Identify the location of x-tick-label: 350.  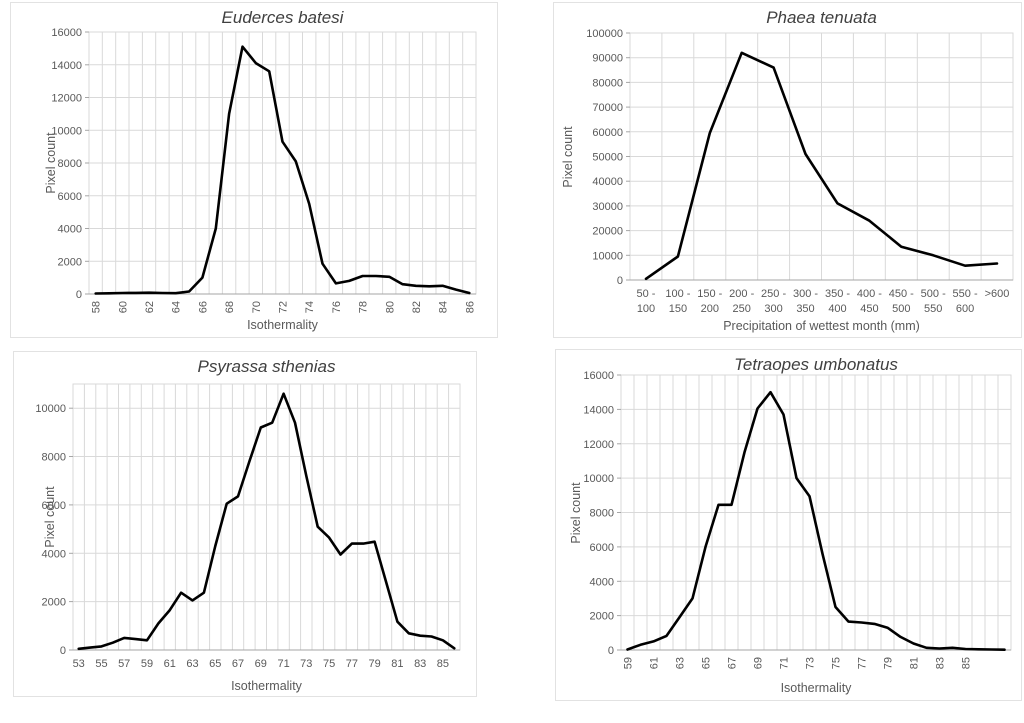
(805, 309).